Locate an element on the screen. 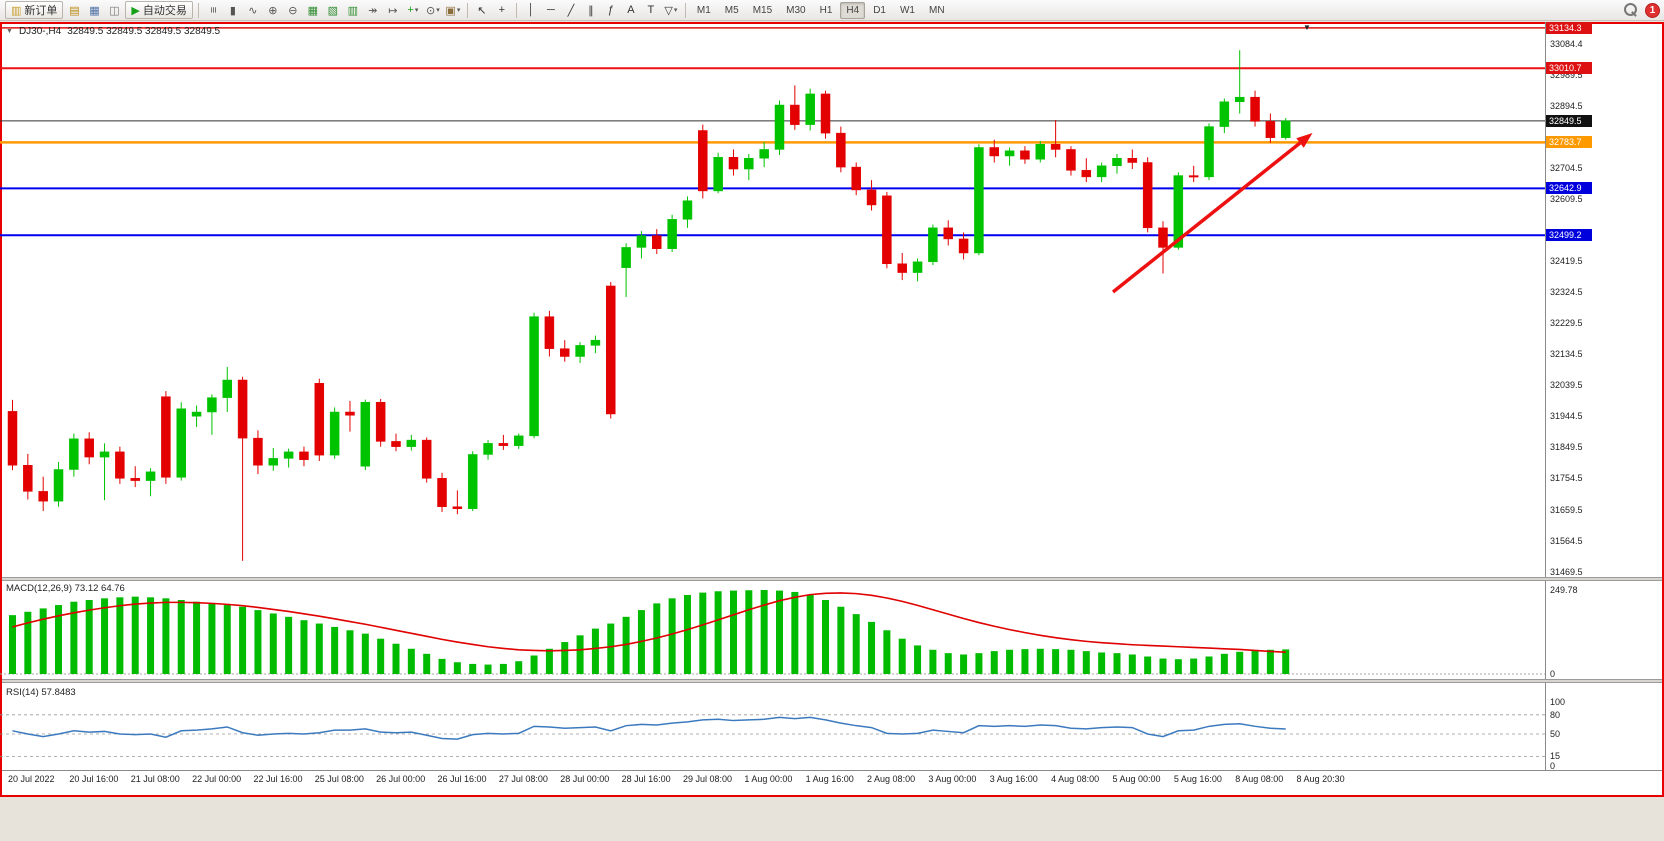 Image resolution: width=1664 pixels, height=841 pixels. chart-shift-icon: ↦ is located at coordinates (393, 10).